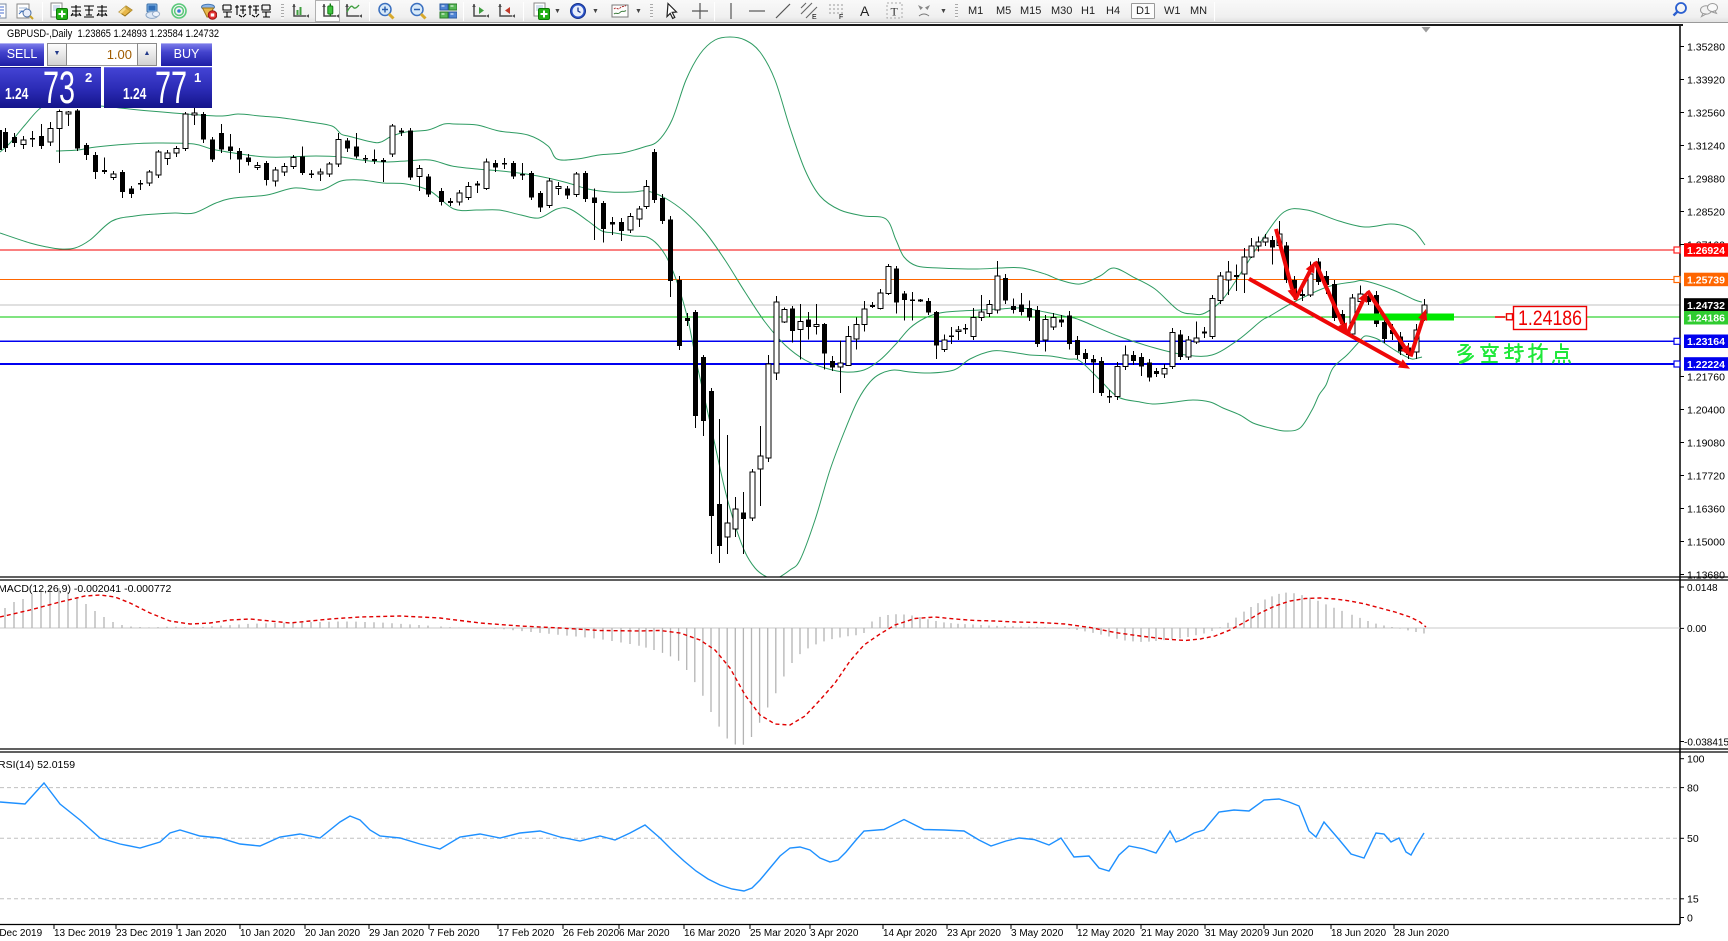  Describe the element at coordinates (1697, 629) in the screenshot. I see `svg-text: 0.00` at that location.